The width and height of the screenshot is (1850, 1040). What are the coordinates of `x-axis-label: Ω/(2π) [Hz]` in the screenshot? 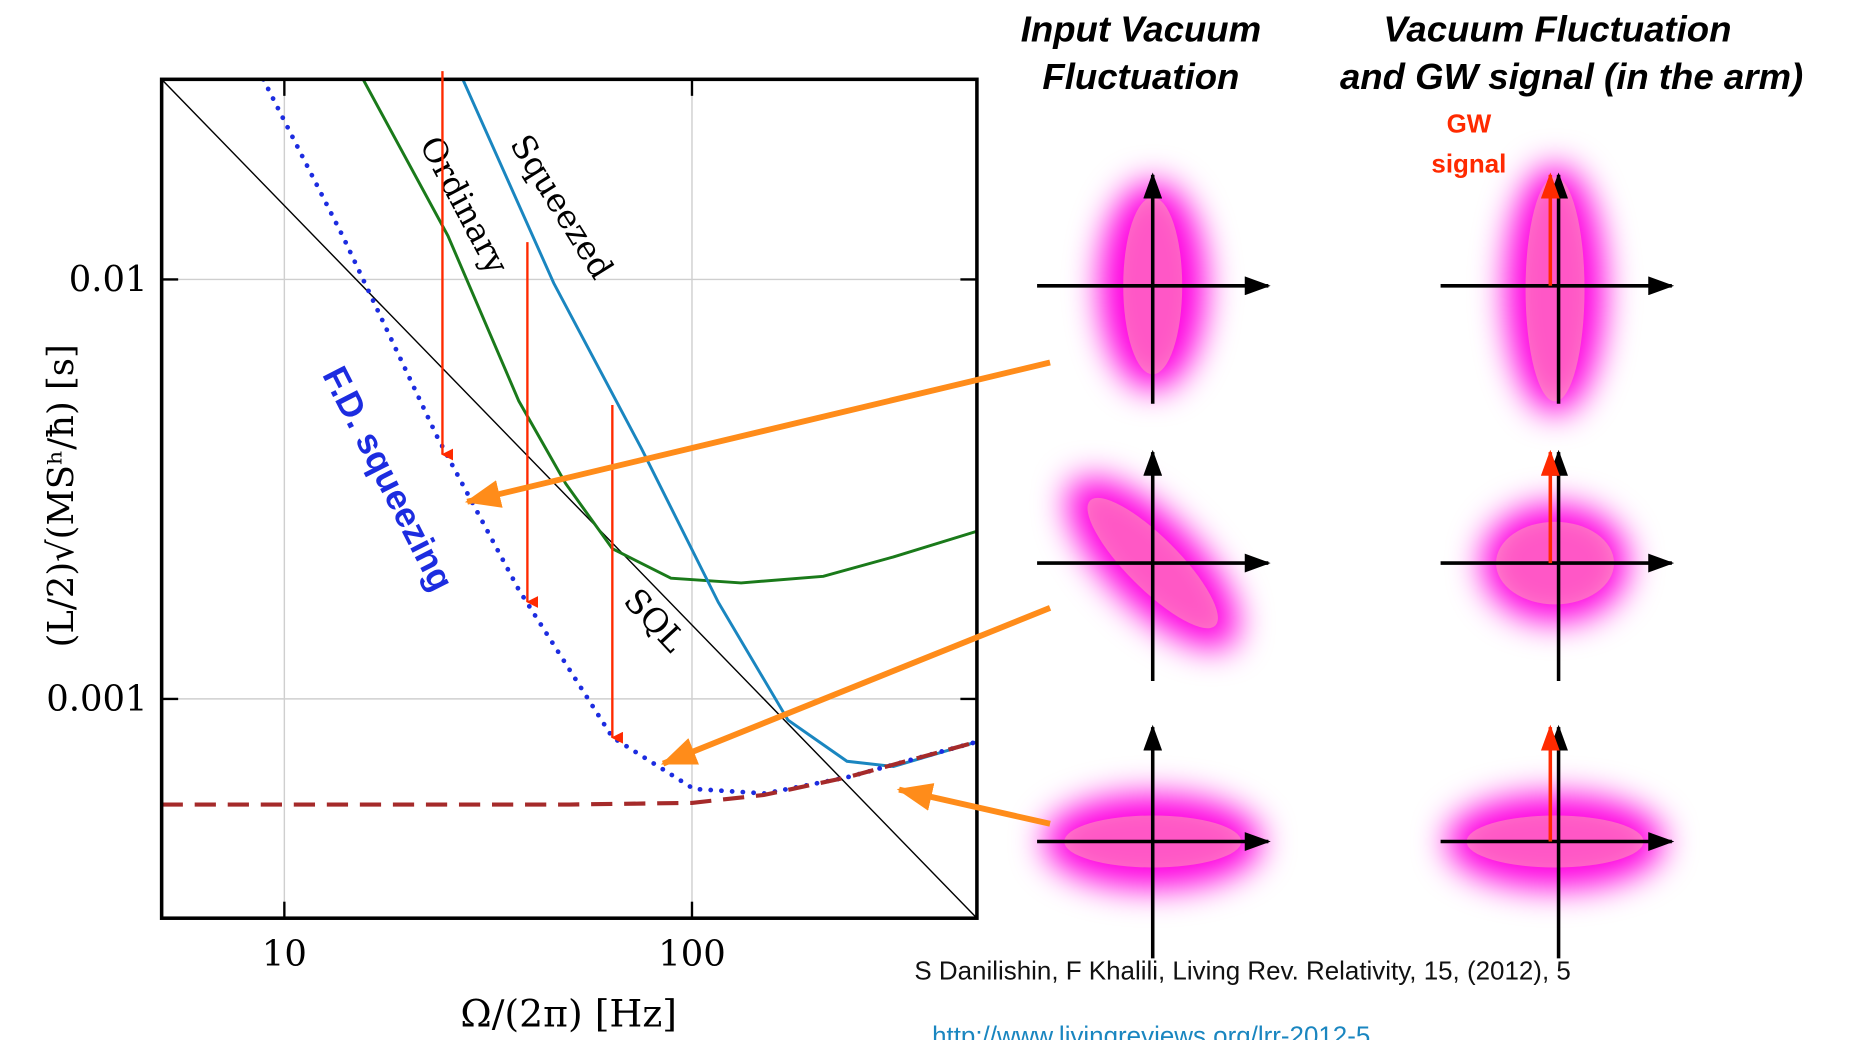 It's located at (568, 1014).